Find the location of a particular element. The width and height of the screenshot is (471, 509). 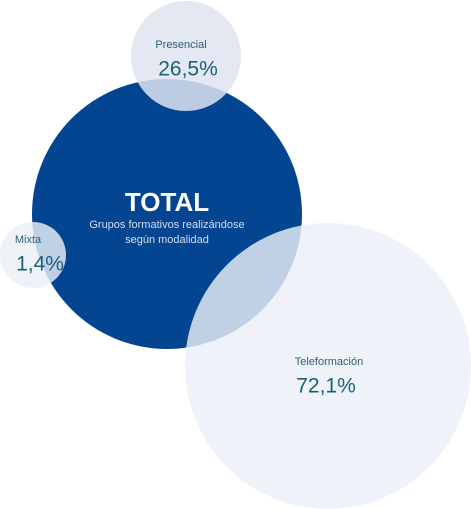

total-description: según modalidad is located at coordinates (167, 240).